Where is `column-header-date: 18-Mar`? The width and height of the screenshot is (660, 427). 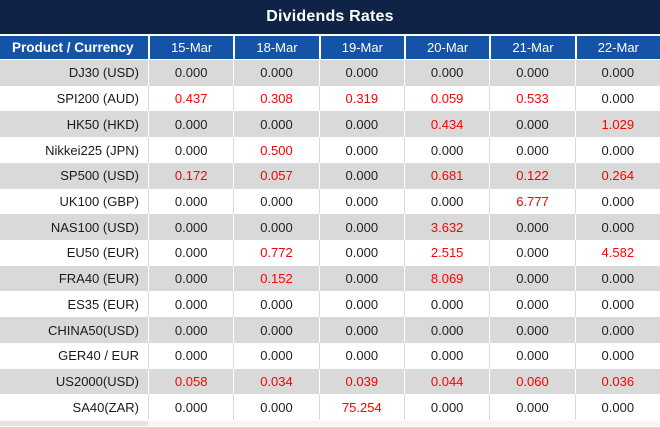 column-header-date: 18-Mar is located at coordinates (275, 47).